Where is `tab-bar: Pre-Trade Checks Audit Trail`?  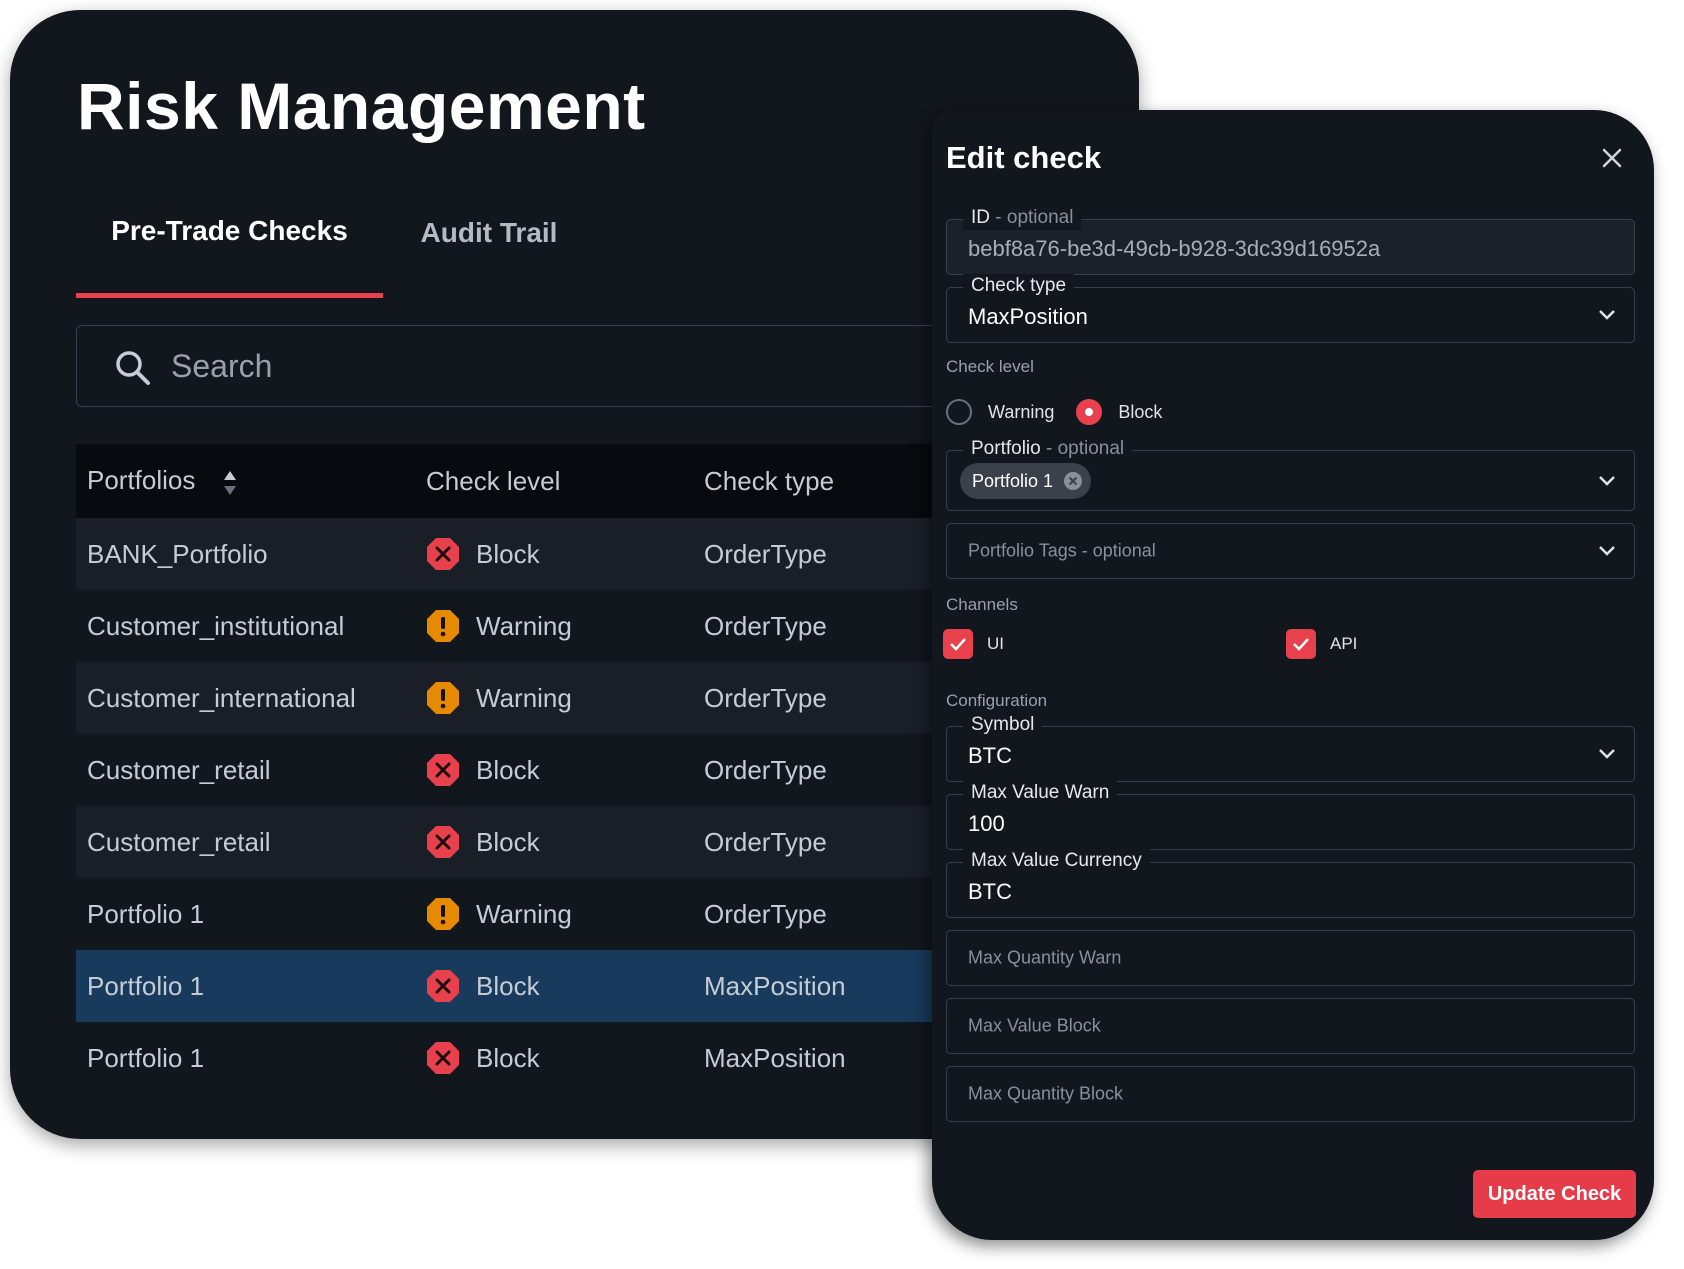
tab-bar: Pre-Trade Checks Audit Trail is located at coordinates (426, 249).